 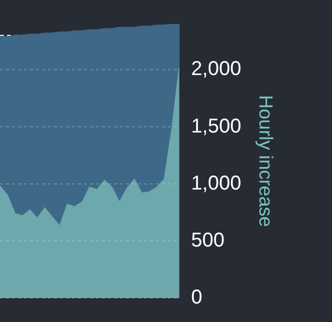 I want to click on y-tick-label: 500, so click(x=208, y=240).